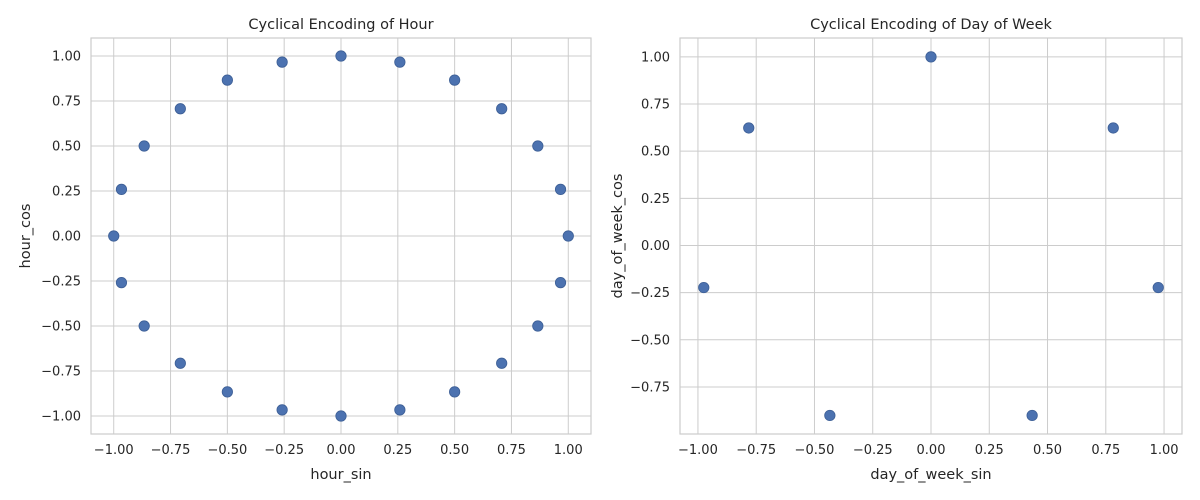 The width and height of the screenshot is (1200, 500). Describe the element at coordinates (340, 25) in the screenshot. I see `chart-title: Cyclical Encoding of Hour` at that location.